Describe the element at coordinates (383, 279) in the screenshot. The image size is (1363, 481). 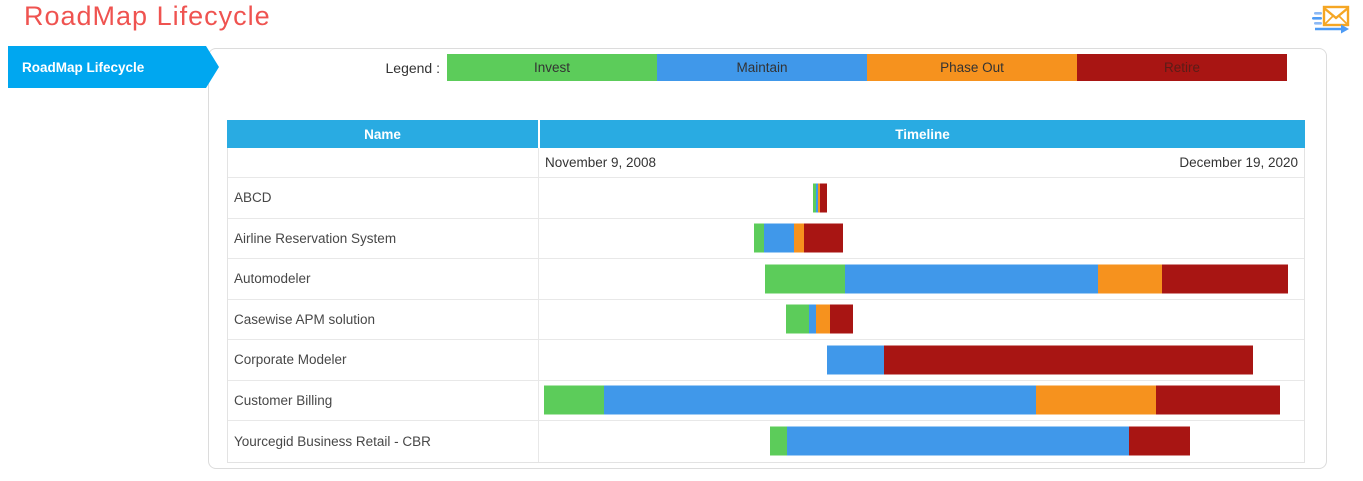
I see `row-name: Automodeler` at that location.